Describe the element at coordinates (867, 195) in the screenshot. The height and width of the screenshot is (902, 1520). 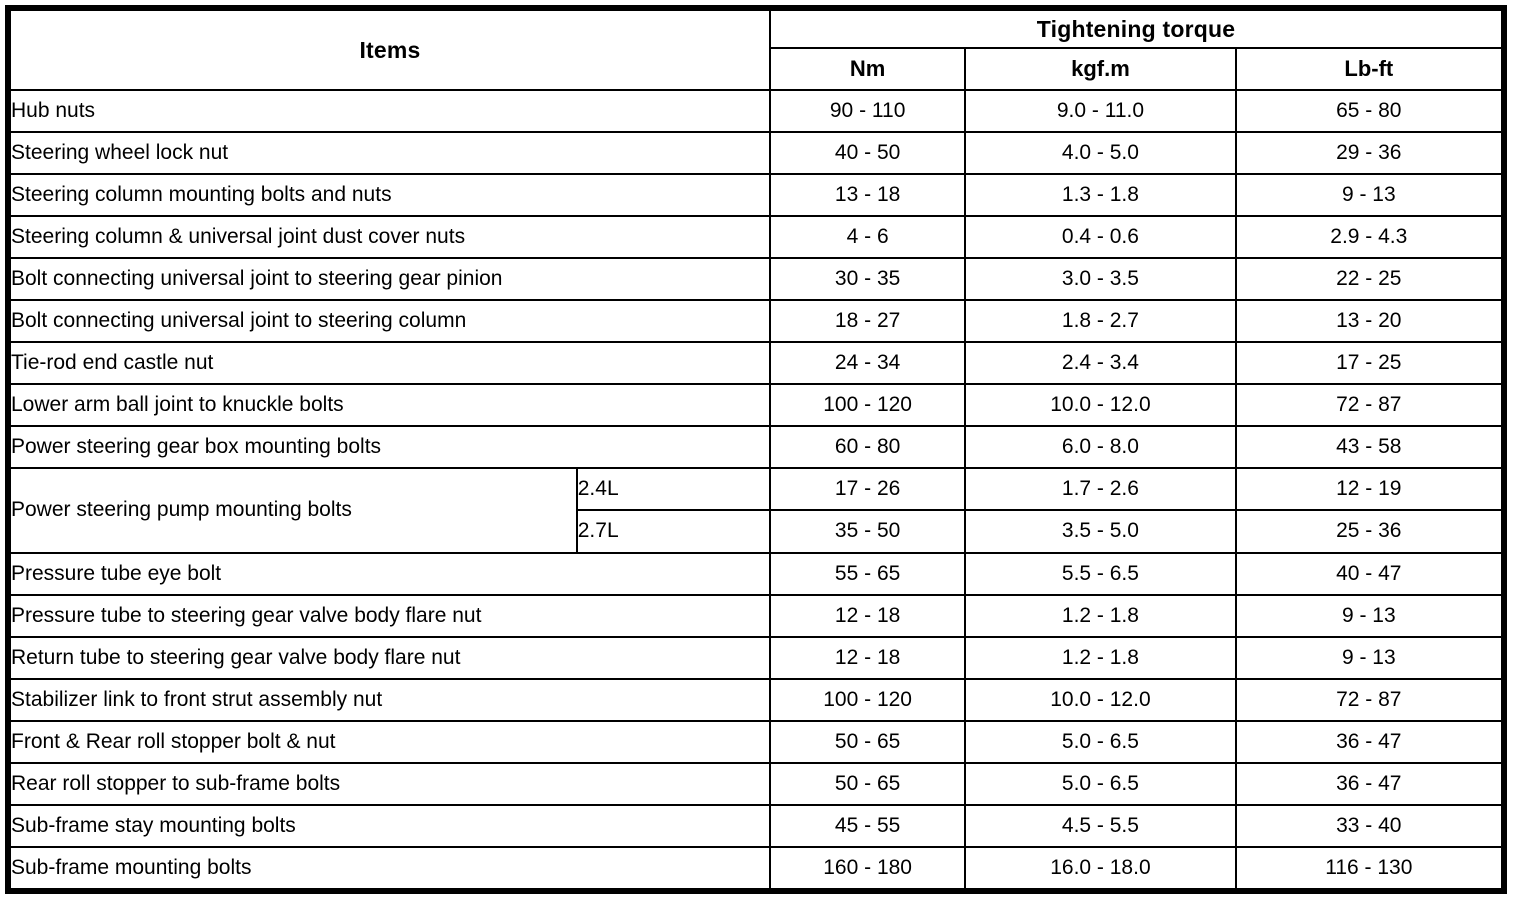
I see `nm-value-cell: 13 - 18` at that location.